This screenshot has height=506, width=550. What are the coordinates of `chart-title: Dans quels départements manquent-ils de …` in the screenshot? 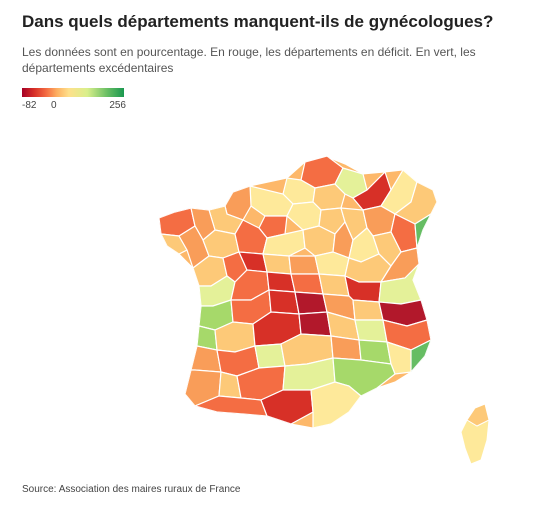 It's located at (258, 21).